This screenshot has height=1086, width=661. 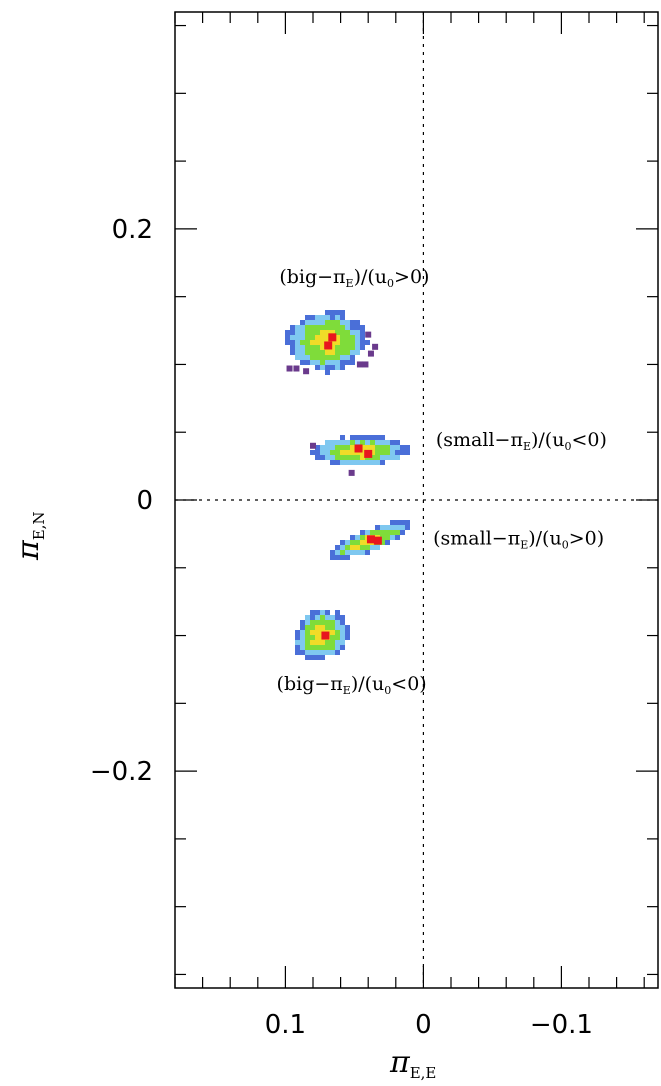 I want to click on y-tick-label: −0.2, so click(x=121, y=772).